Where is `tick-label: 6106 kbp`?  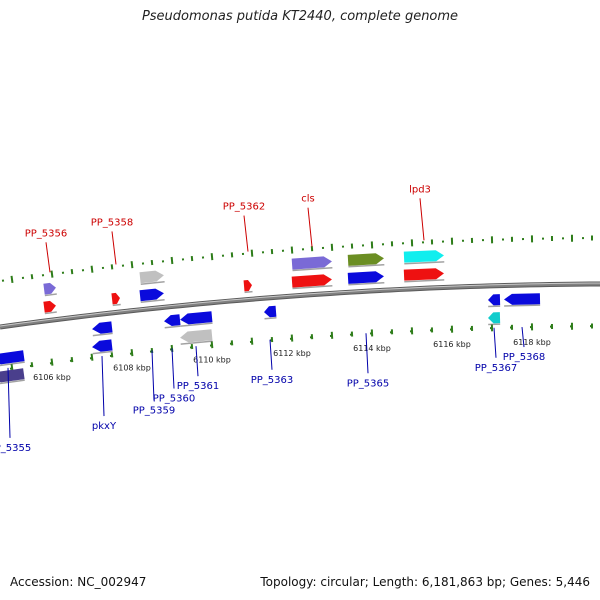 tick-label: 6106 kbp is located at coordinates (52, 377).